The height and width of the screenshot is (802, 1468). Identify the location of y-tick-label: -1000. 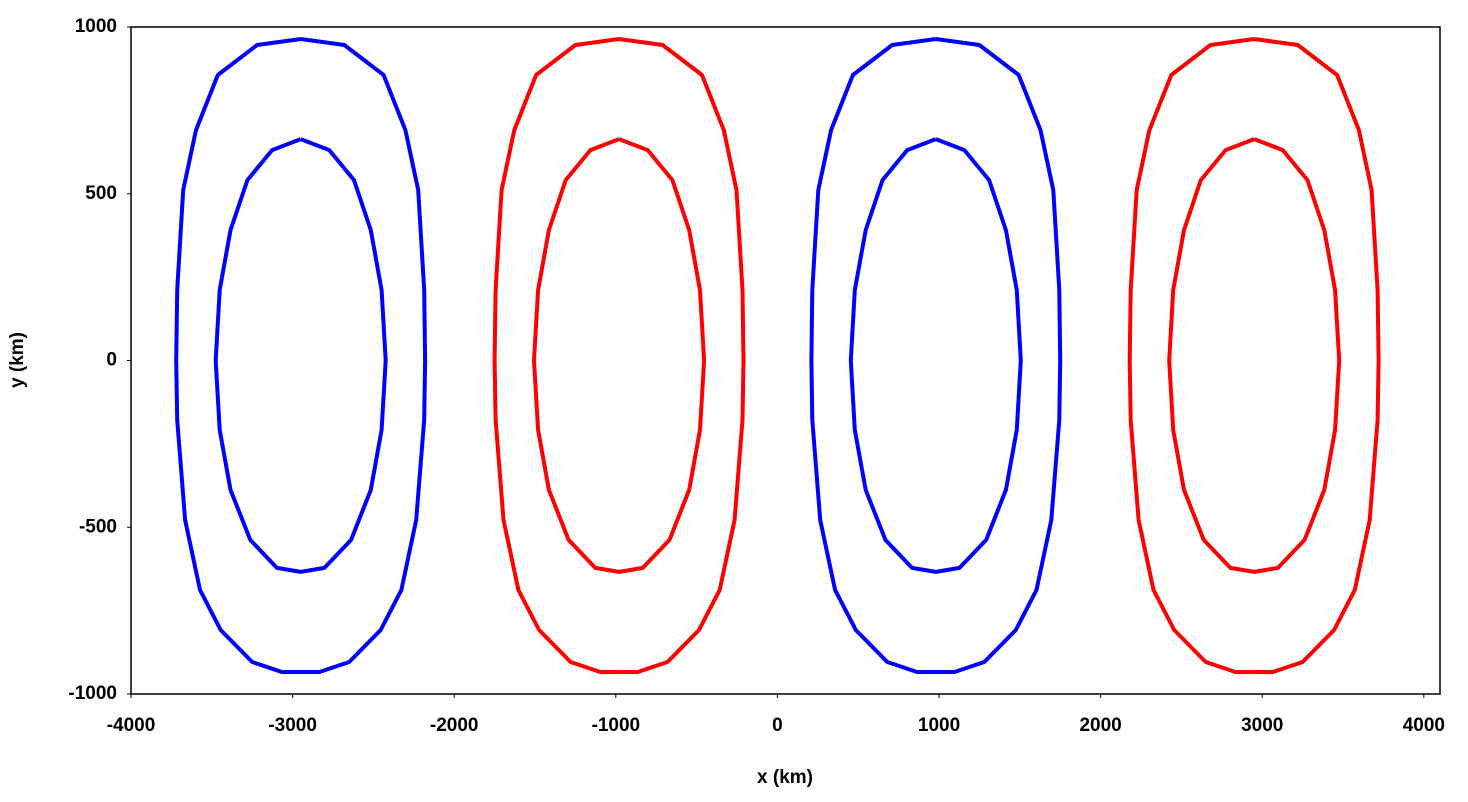
(92, 693).